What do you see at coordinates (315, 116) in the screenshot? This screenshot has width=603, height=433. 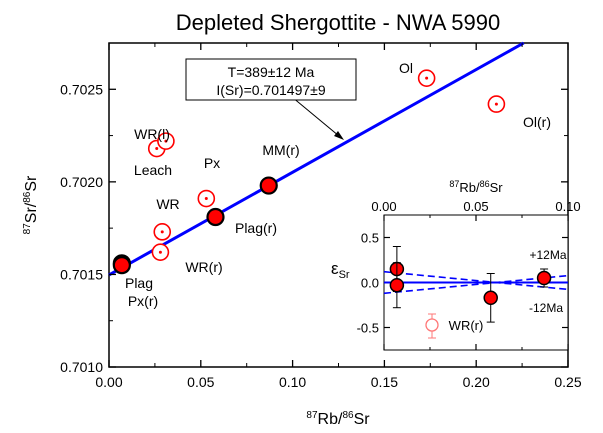 I see `isochron-leader-line` at bounding box center [315, 116].